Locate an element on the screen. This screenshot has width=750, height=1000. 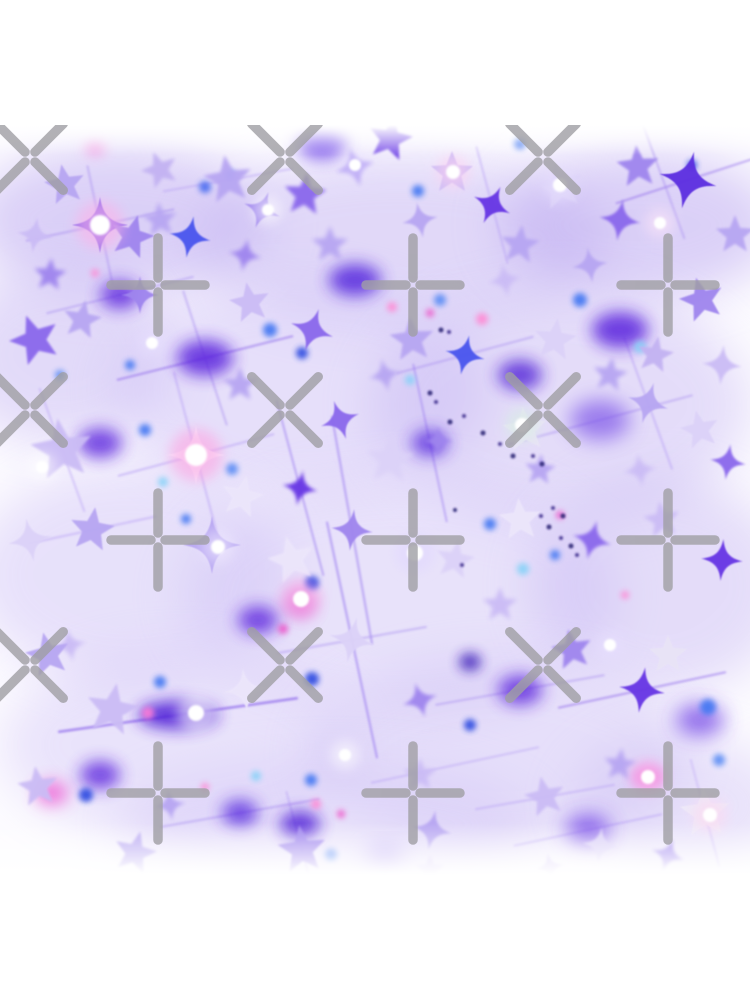
light-streak is located at coordinates (455, 765).